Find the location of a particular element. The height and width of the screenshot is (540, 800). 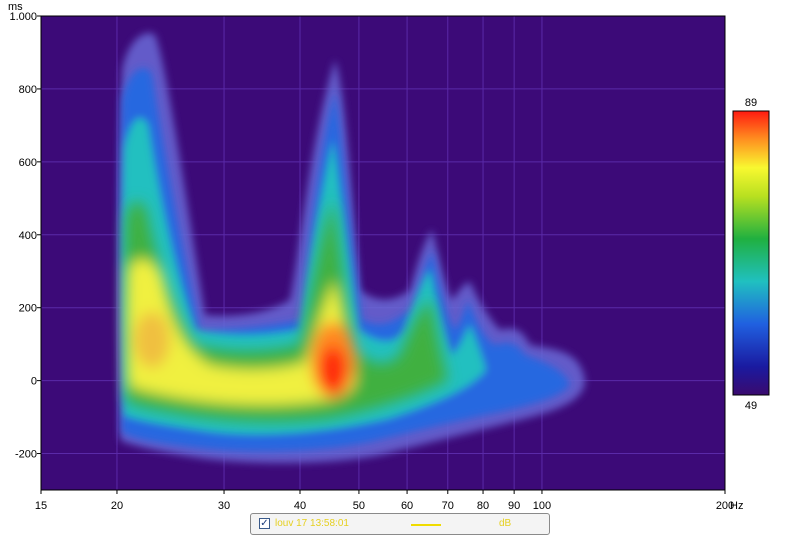

y-tick-label: 800 is located at coordinates (28, 90).